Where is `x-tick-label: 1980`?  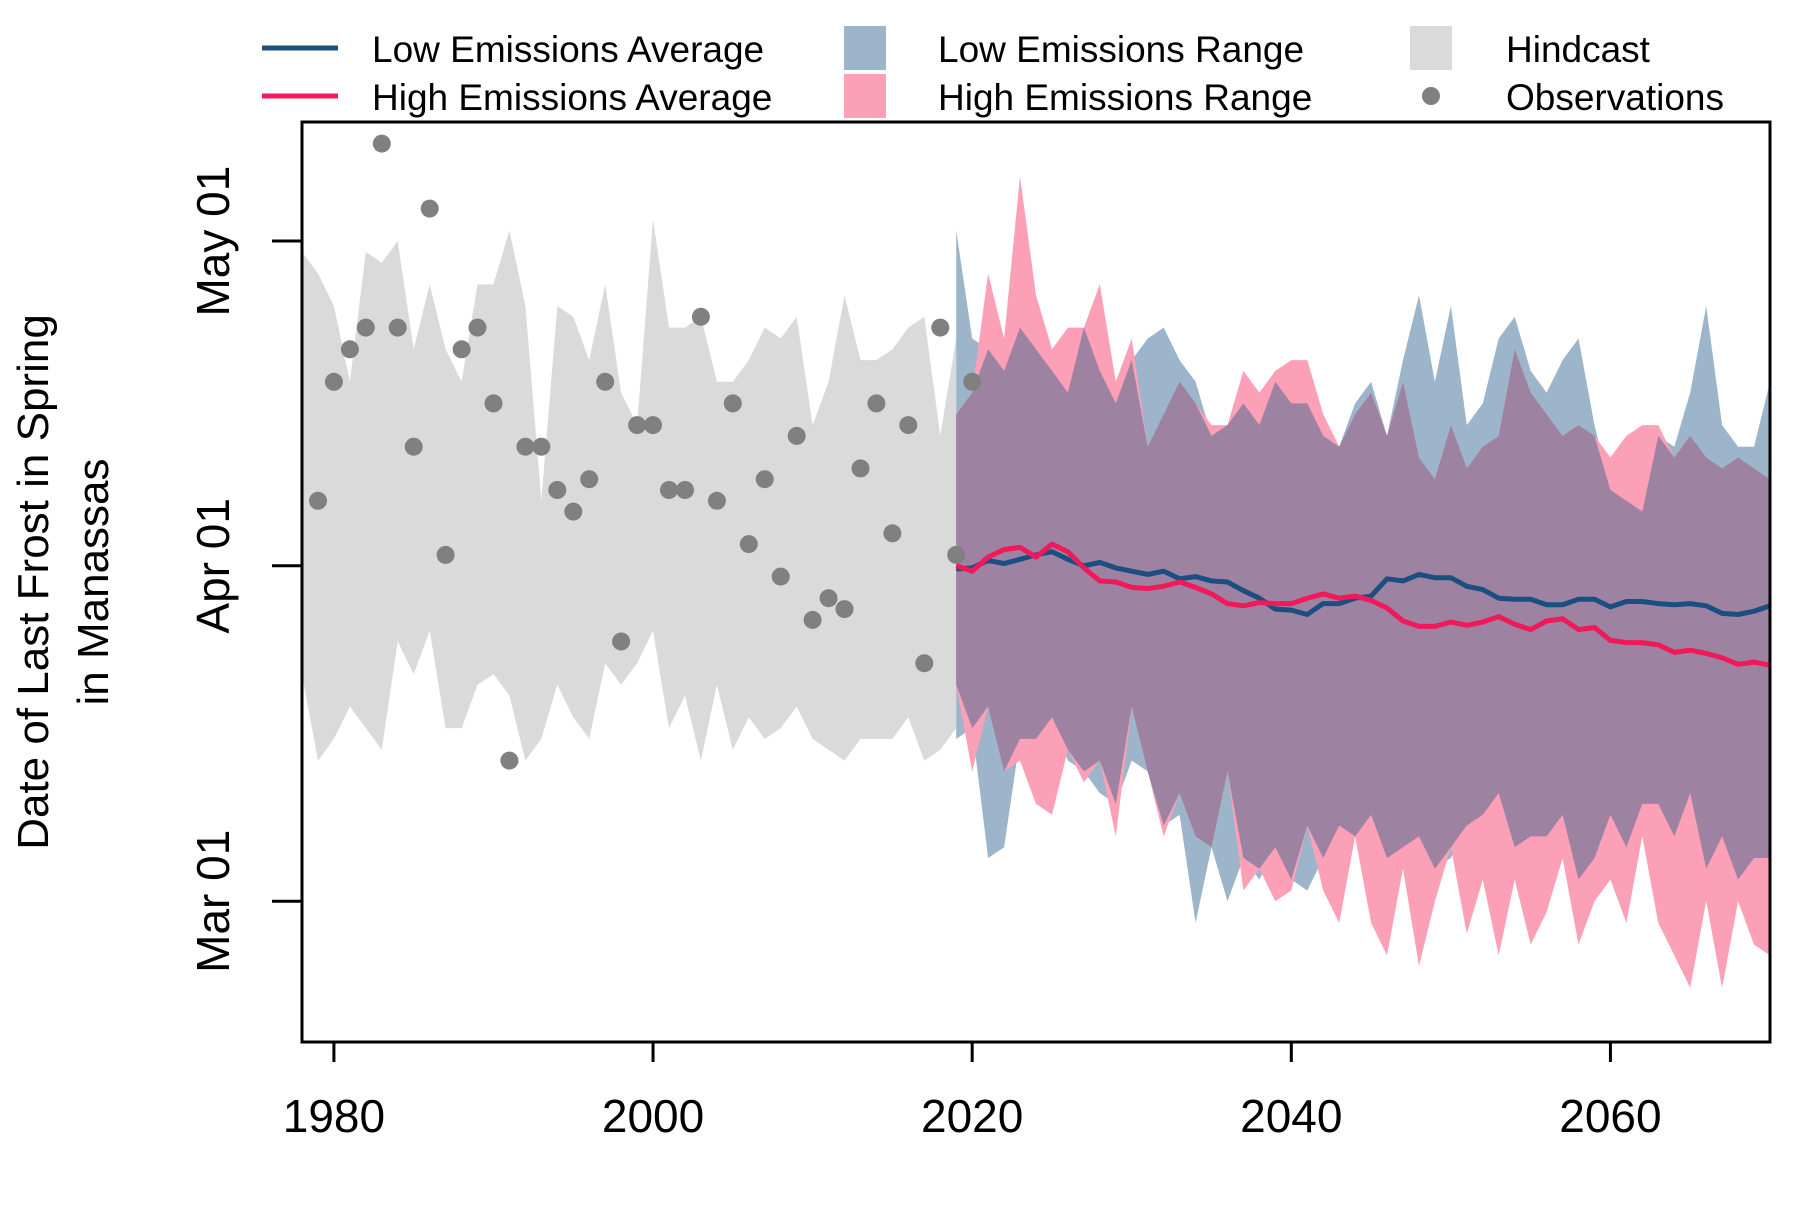
x-tick-label: 1980 is located at coordinates (334, 1116).